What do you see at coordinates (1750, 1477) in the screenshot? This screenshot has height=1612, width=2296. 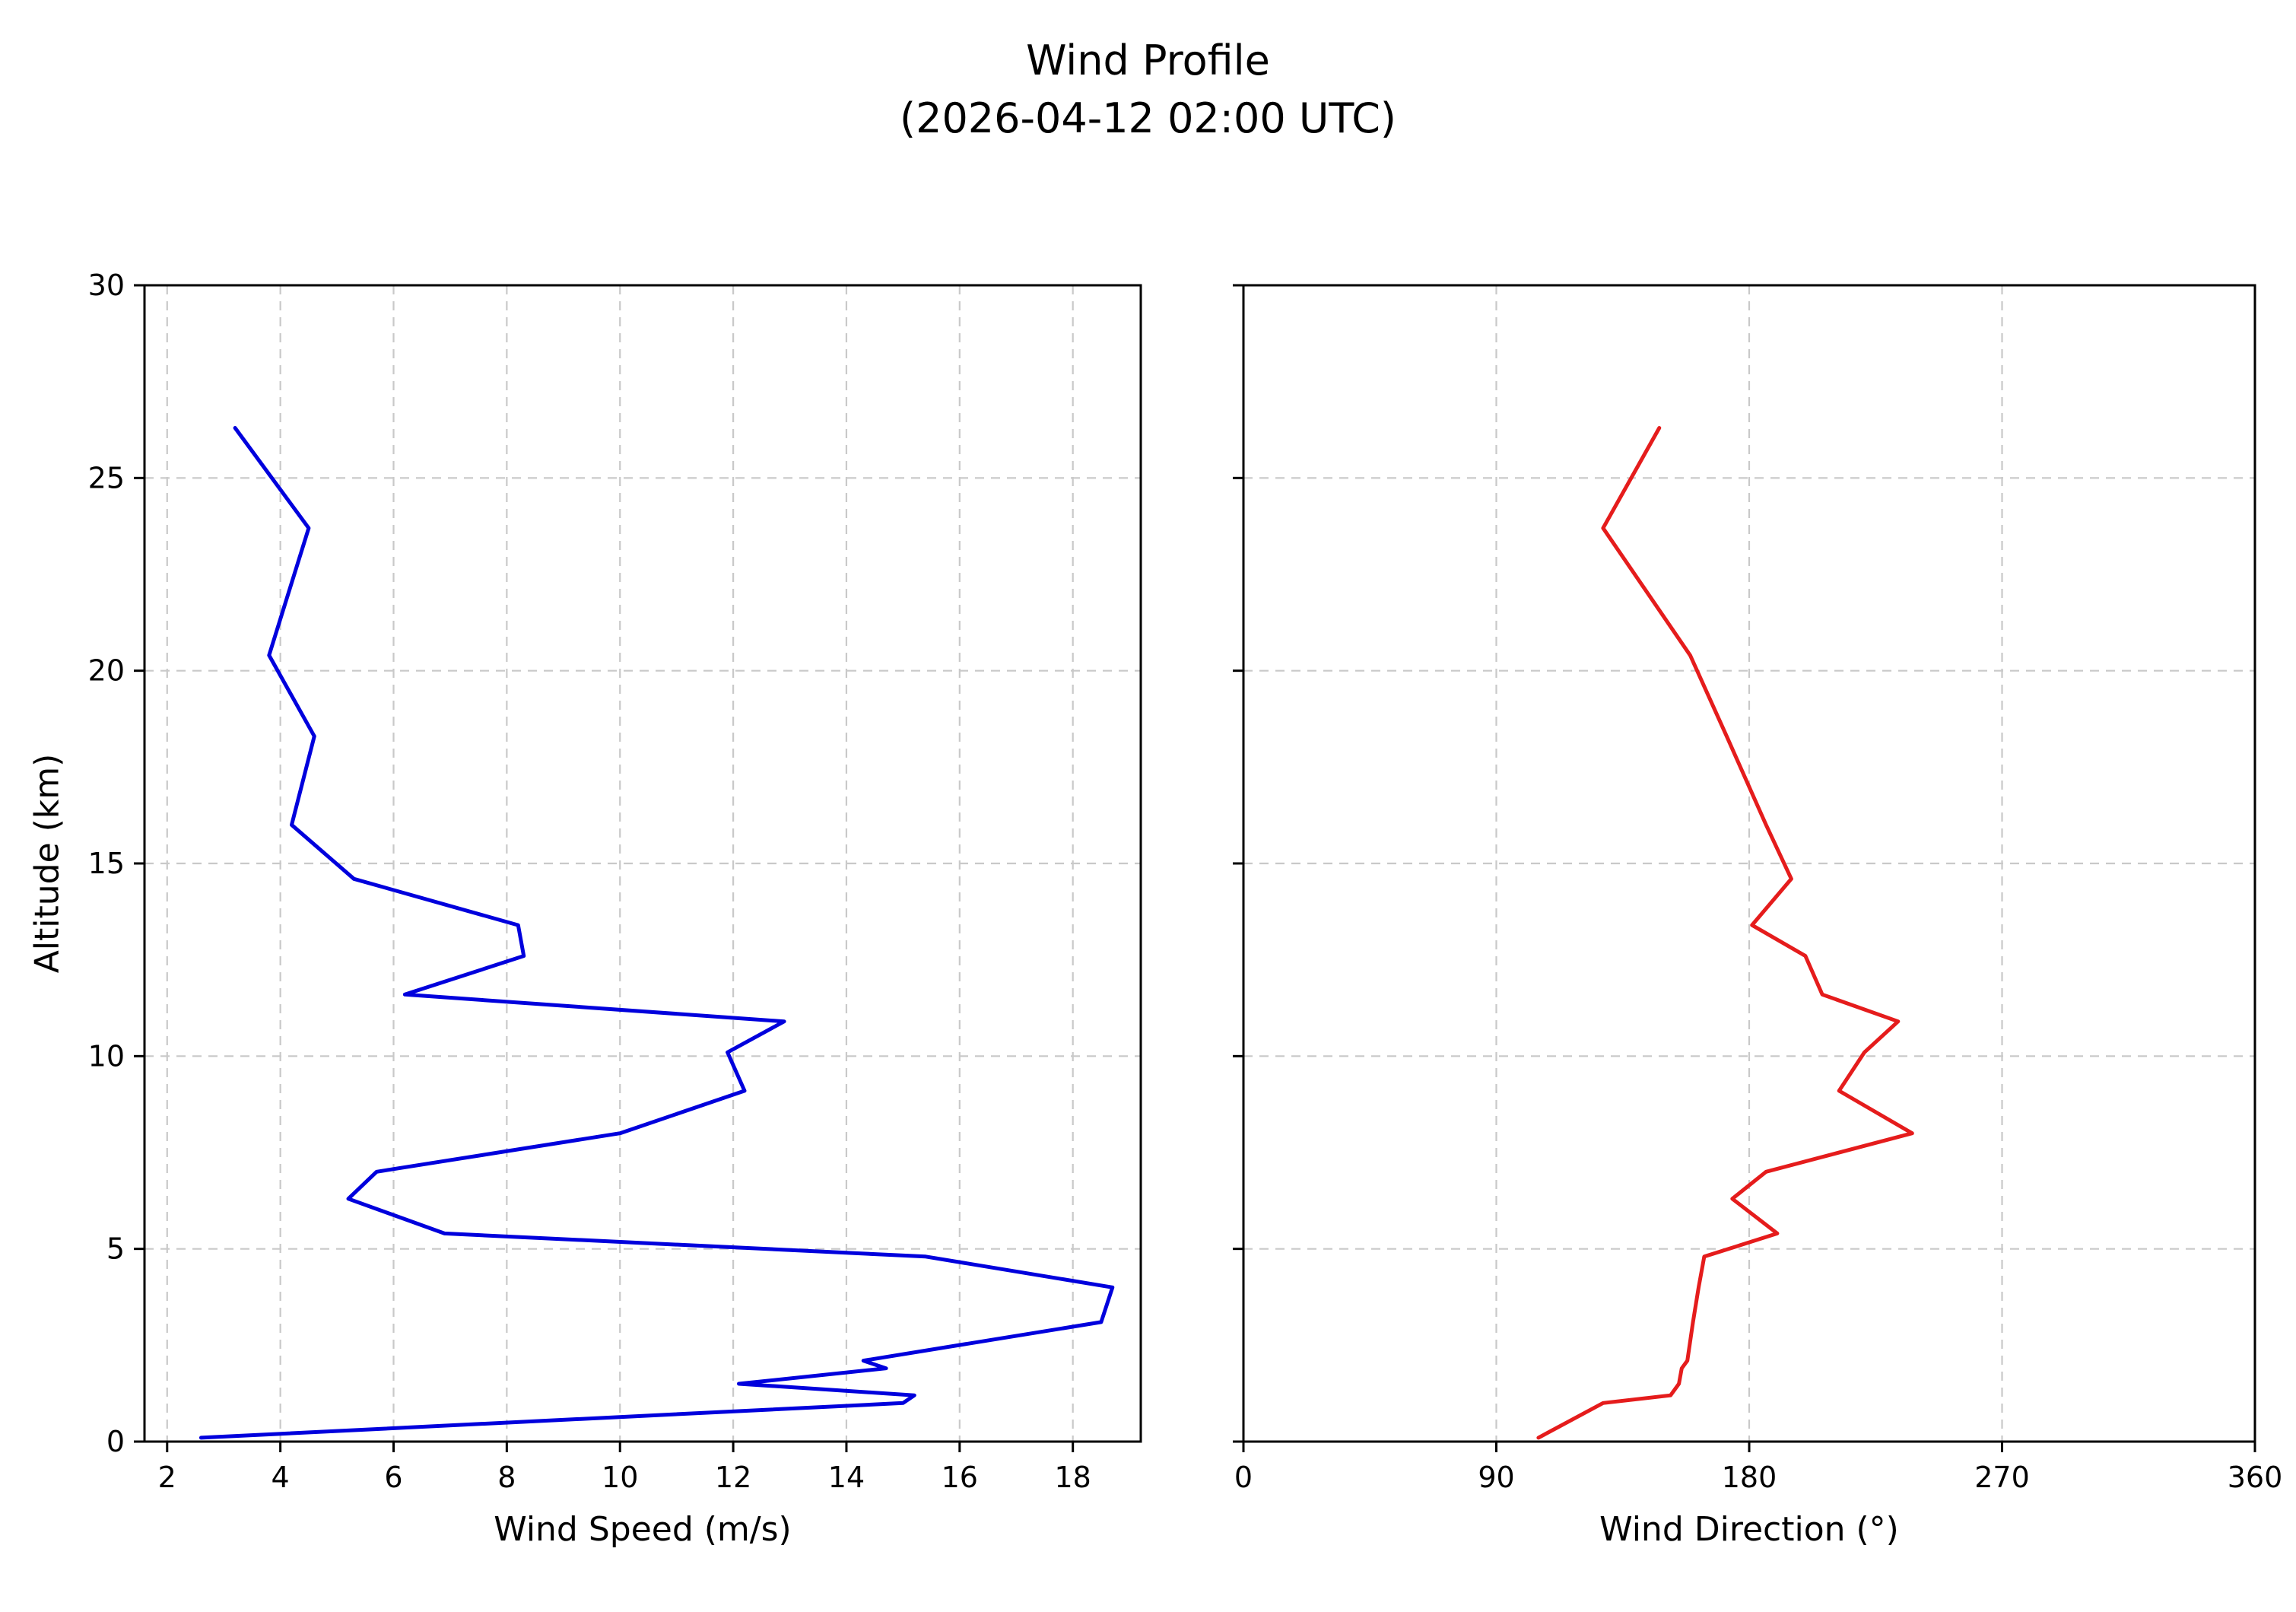 I see `x-tick-label: 180` at bounding box center [1750, 1477].